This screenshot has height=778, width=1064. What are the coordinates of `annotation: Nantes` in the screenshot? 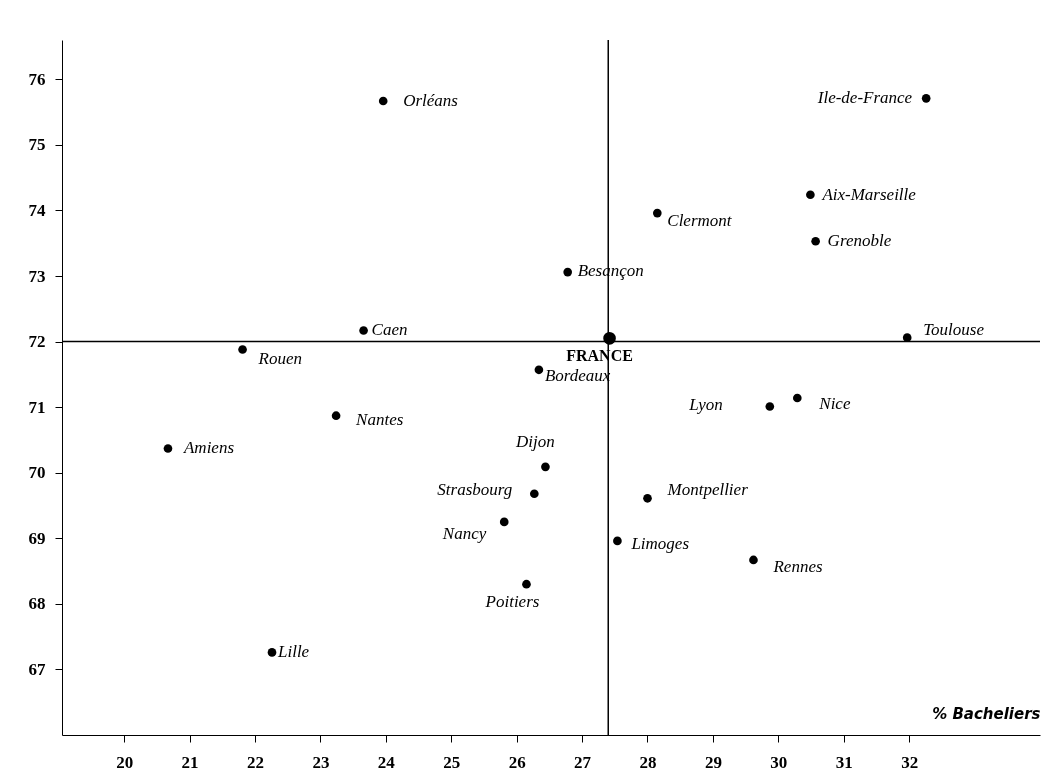 It's located at (379, 419).